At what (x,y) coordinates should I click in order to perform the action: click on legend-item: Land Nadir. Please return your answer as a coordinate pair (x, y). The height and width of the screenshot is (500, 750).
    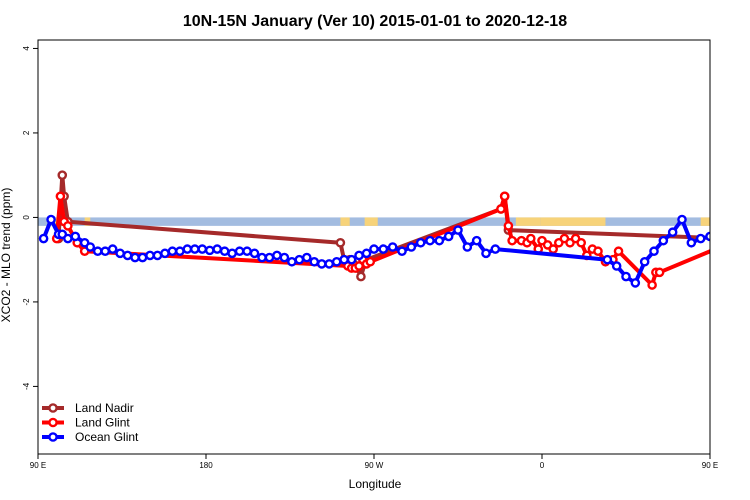
    Looking at the image, I should click on (88, 408).